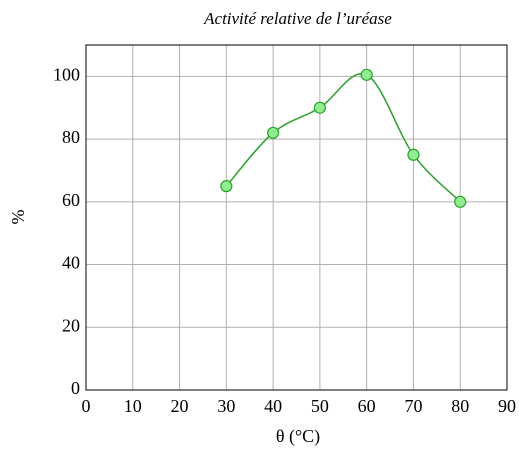 This screenshot has width=519, height=449. What do you see at coordinates (71, 325) in the screenshot?
I see `y-tick-label: 20` at bounding box center [71, 325].